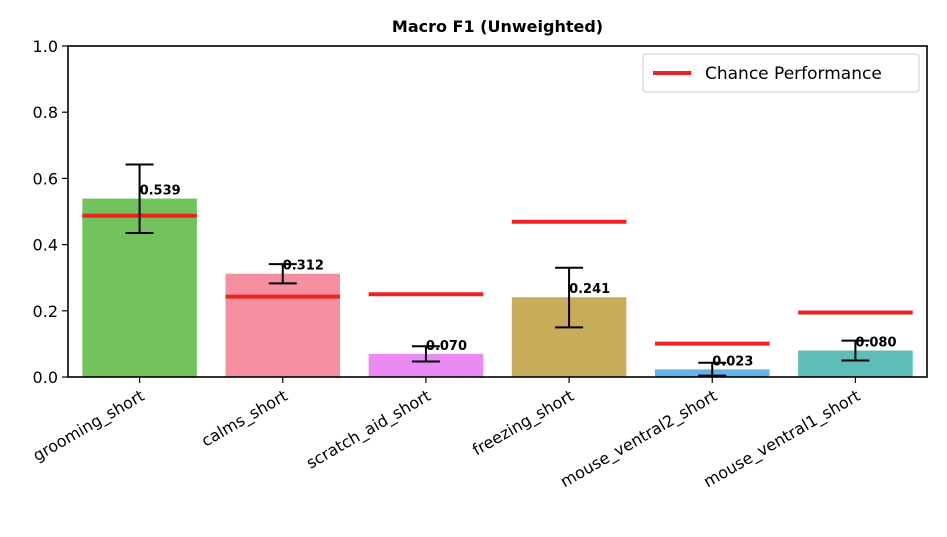 This screenshot has height=537, width=947. Describe the element at coordinates (50, 212) in the screenshot. I see `y-axis: 0.0 0.2 0.4 0.6 0.8 1.0` at that location.